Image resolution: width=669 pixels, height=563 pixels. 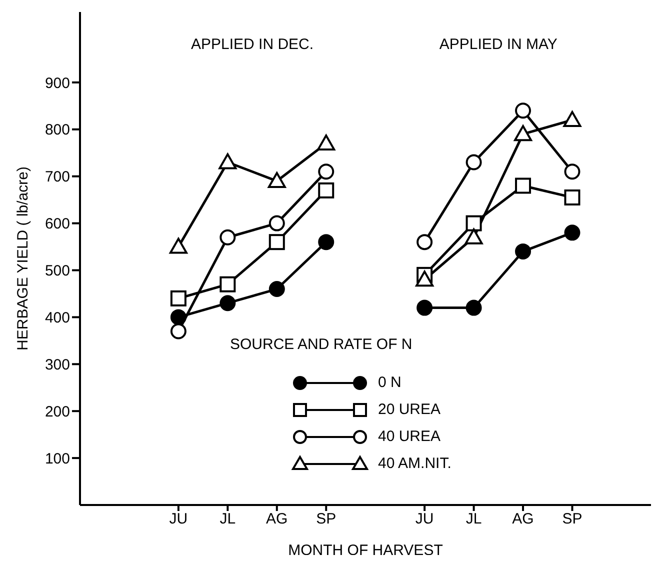 I want to click on annotation: APPLIED IN DEC., so click(x=252, y=44).